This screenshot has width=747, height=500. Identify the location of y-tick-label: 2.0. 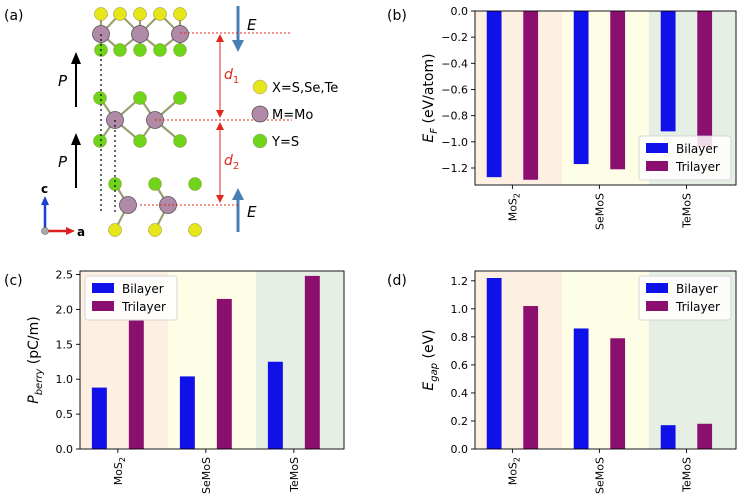
(65, 309).